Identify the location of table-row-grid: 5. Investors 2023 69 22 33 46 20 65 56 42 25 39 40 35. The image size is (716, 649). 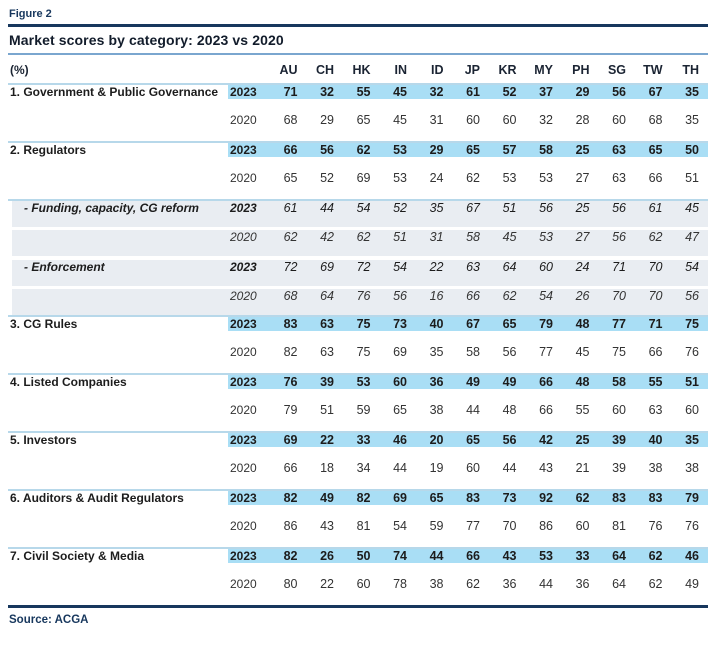
(358, 440).